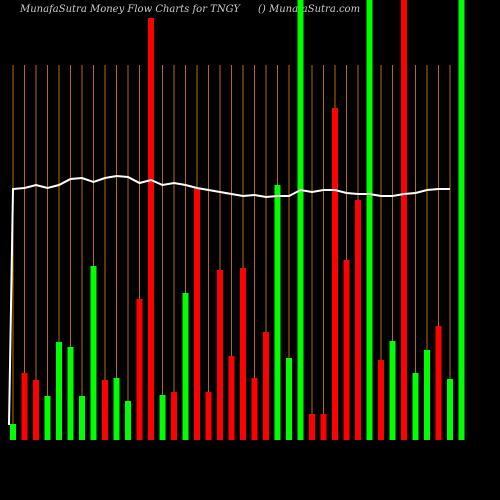 This screenshot has width=500, height=500. What do you see at coordinates (309, 9) in the screenshot?
I see `chart-subtitle: () MunafaSutra.com` at bounding box center [309, 9].